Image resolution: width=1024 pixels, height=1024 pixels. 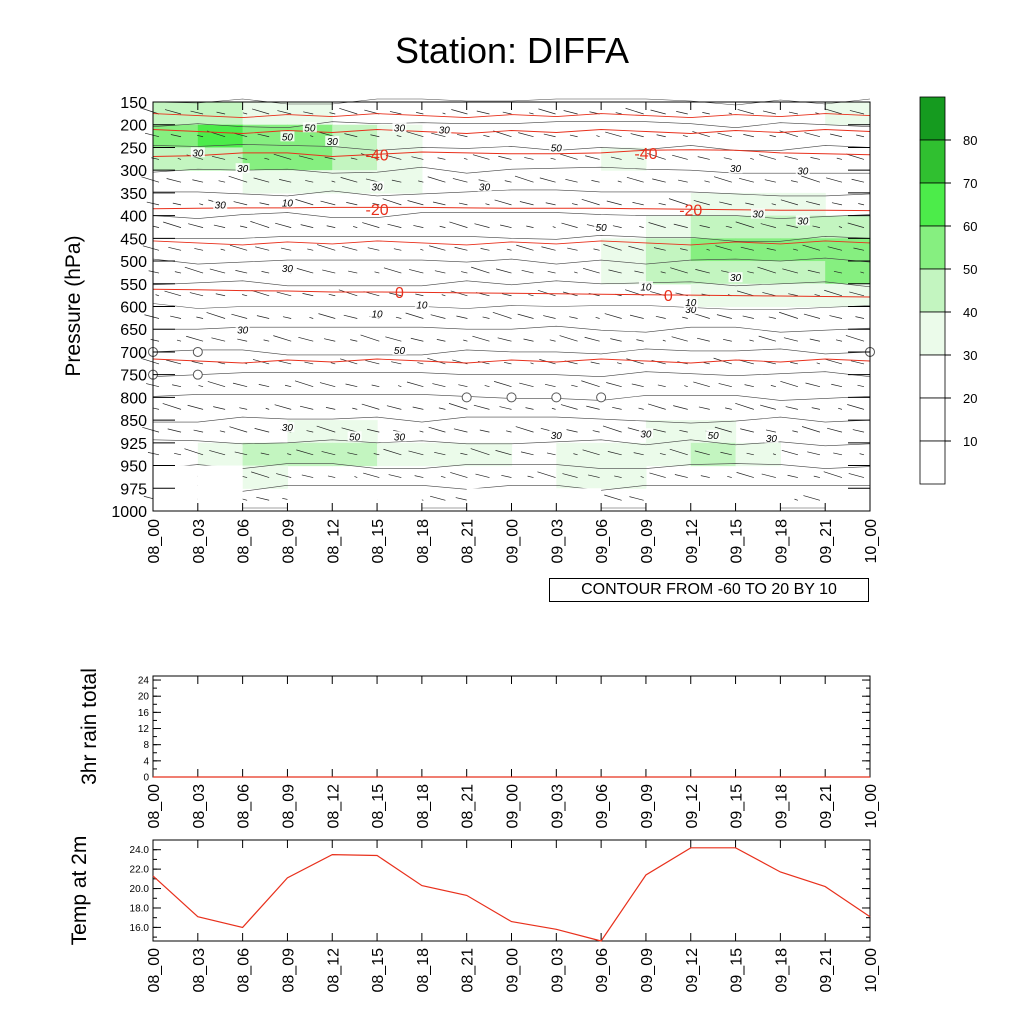 What do you see at coordinates (511, 726) in the screenshot?
I see `plot-frame` at bounding box center [511, 726].